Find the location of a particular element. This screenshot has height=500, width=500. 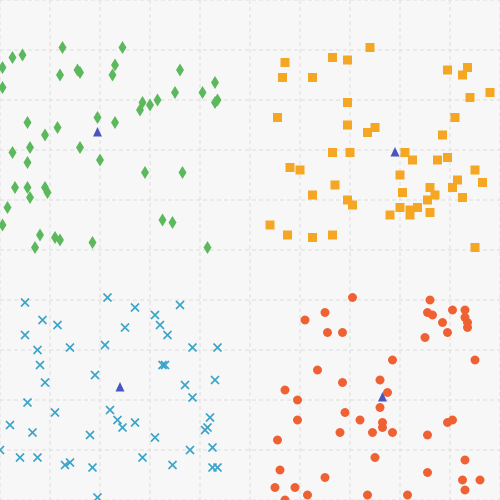

centroid-marker is located at coordinates (97, 132).